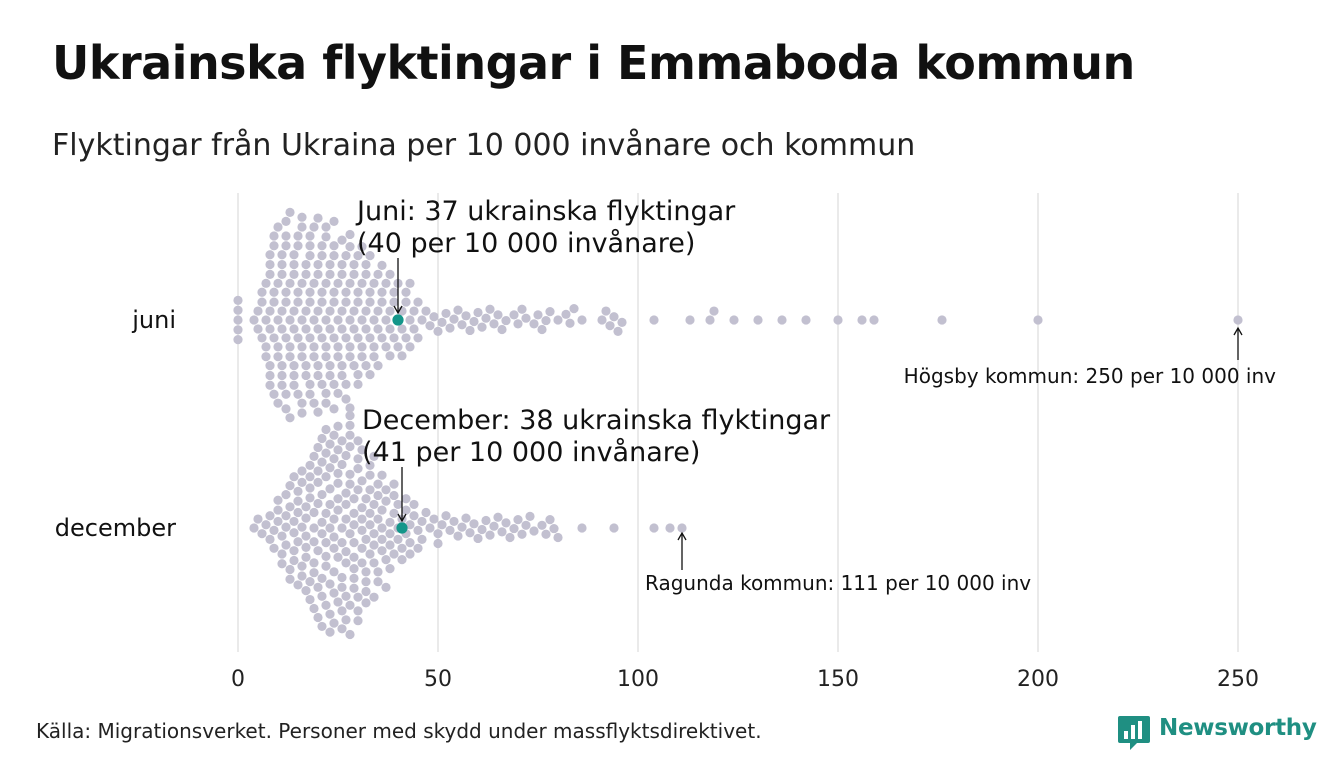 This screenshot has width=1340, height=780. I want to click on newsworthy-chart-icon, so click(1134, 733).